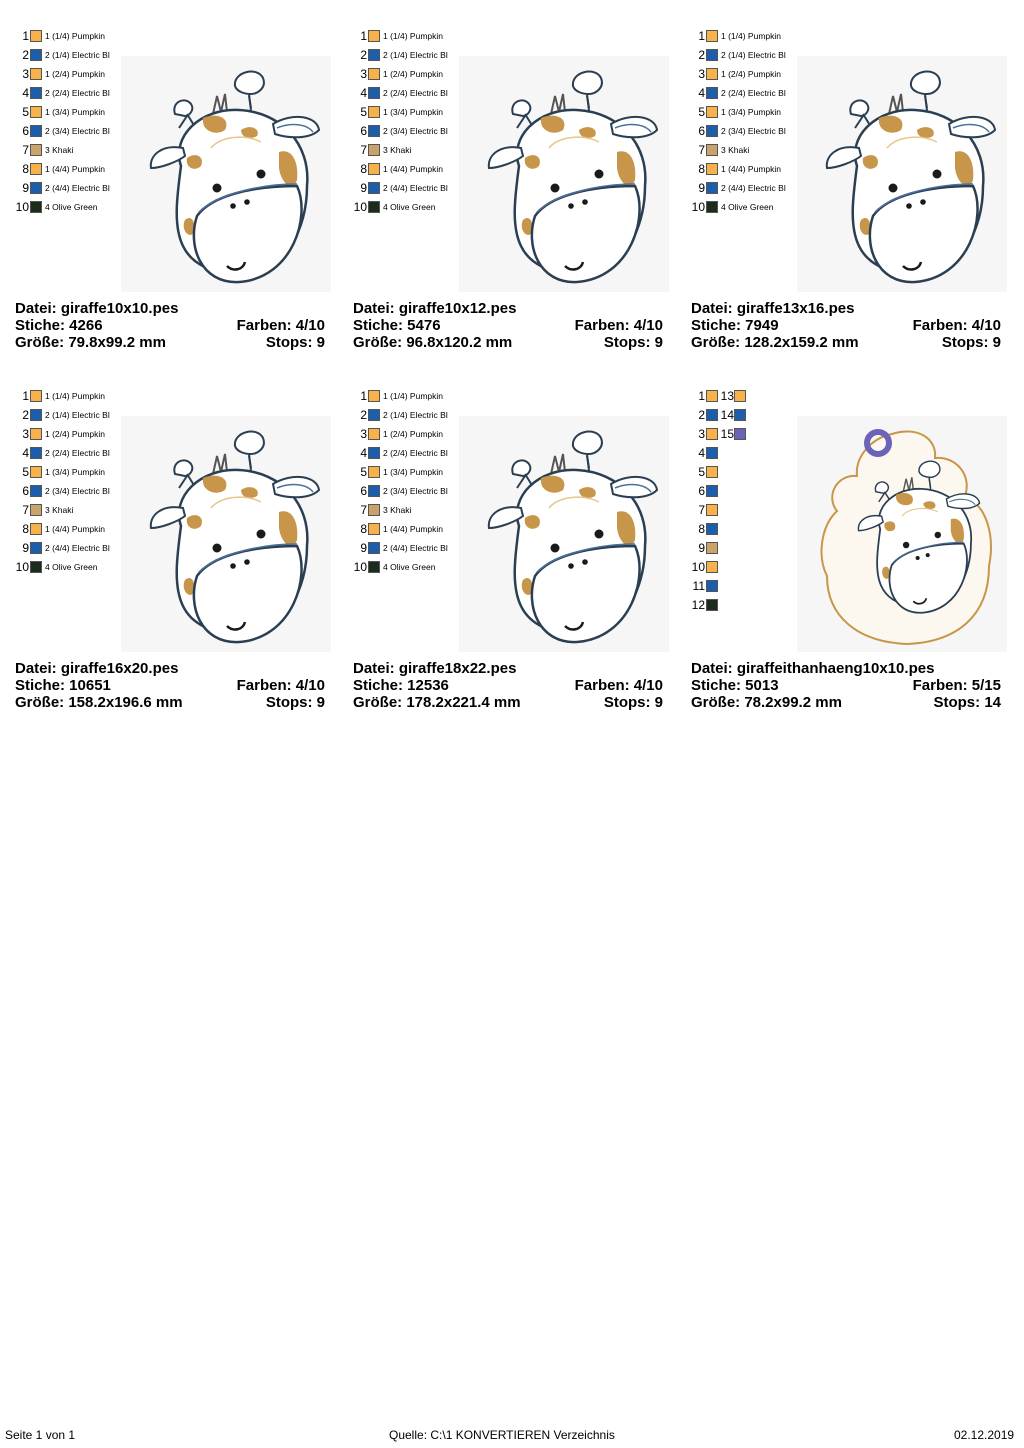 This screenshot has height=1448, width=1024. I want to click on thread-row: 7, so click(704, 509).